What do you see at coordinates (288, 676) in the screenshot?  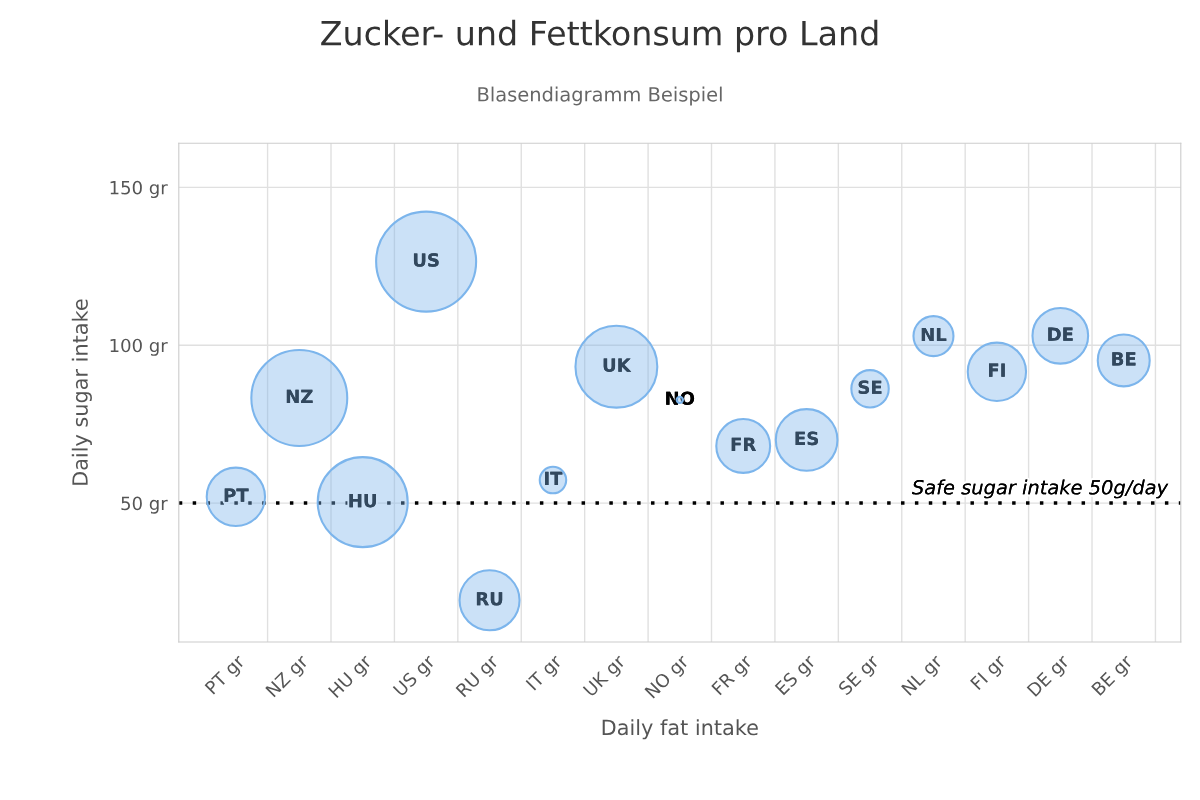 I see `x-tick-label: NZ gr` at bounding box center [288, 676].